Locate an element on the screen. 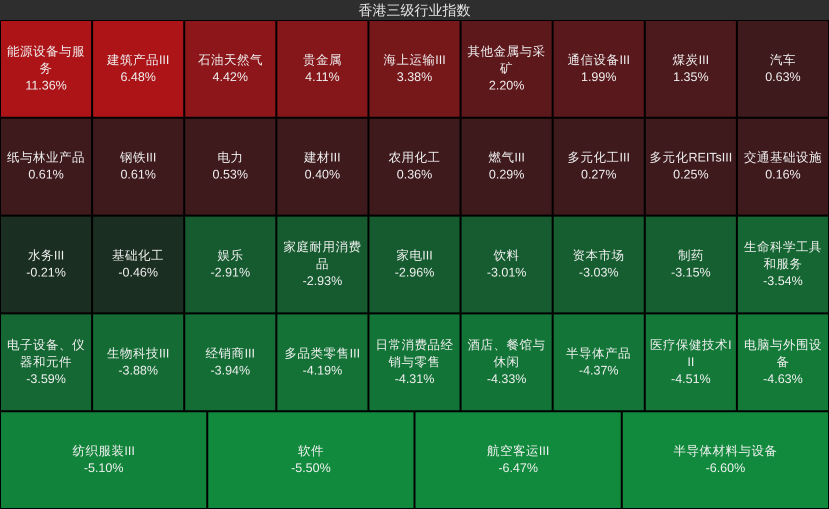 The image size is (829, 509). category-label: 家电III is located at coordinates (414, 254).